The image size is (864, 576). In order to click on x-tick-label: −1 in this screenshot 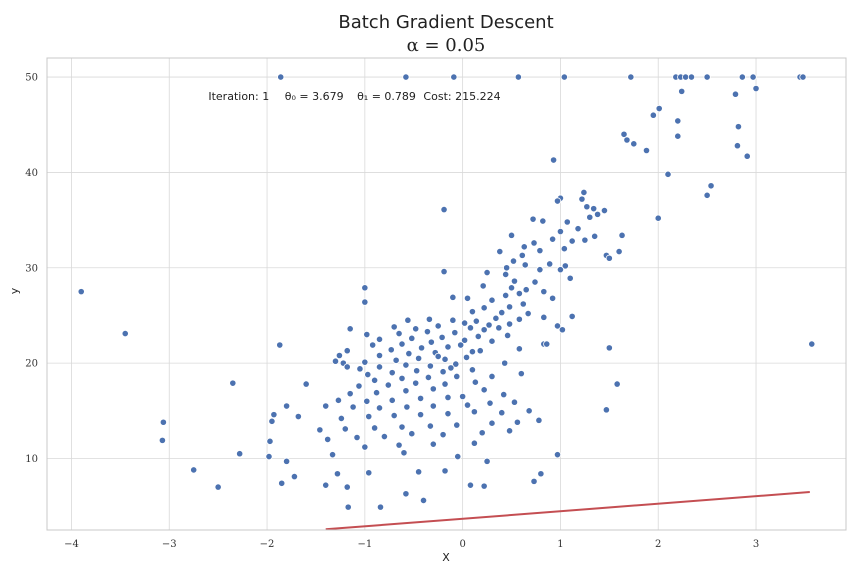, I will do `click(364, 544)`.